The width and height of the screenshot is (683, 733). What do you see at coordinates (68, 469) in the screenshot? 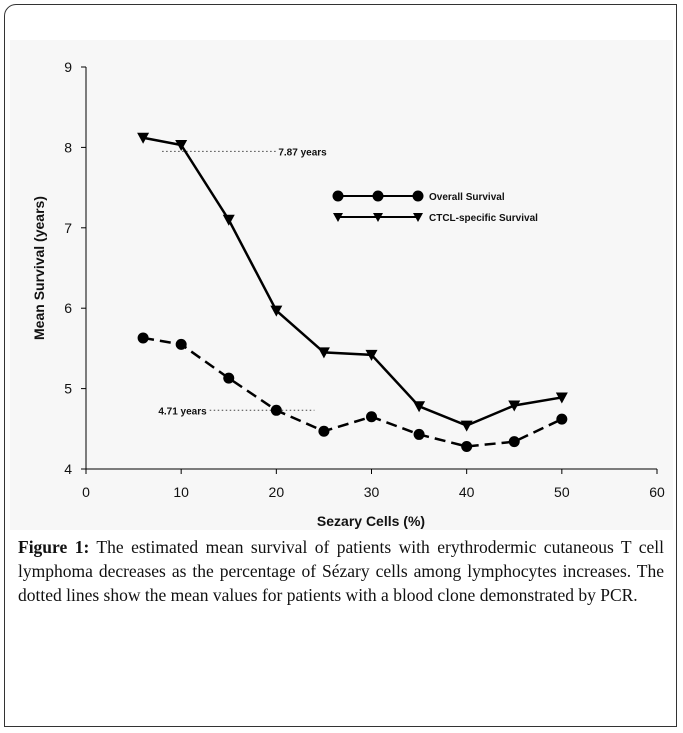
I see `y-tick-label: 4` at bounding box center [68, 469].